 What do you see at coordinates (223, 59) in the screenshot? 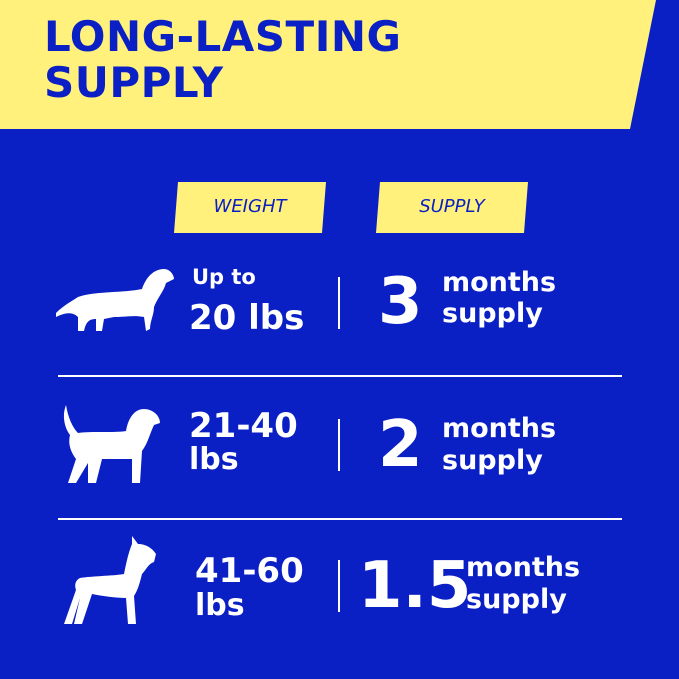
I see `page-title: LONG-LASTING SUPPLY` at bounding box center [223, 59].